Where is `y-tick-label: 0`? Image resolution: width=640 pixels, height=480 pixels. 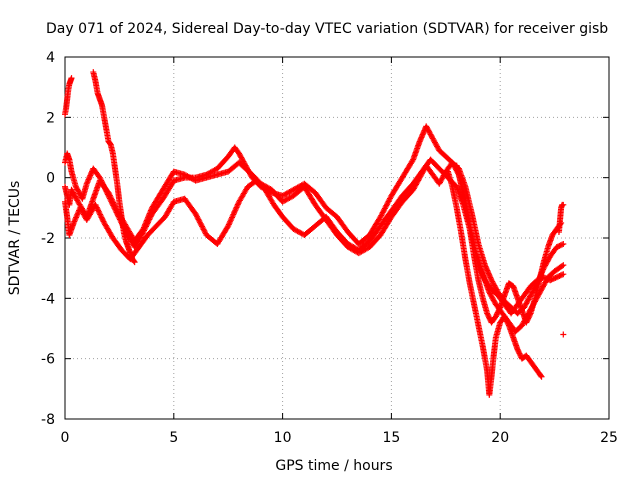 y-tick-label: 0 is located at coordinates (50, 179).